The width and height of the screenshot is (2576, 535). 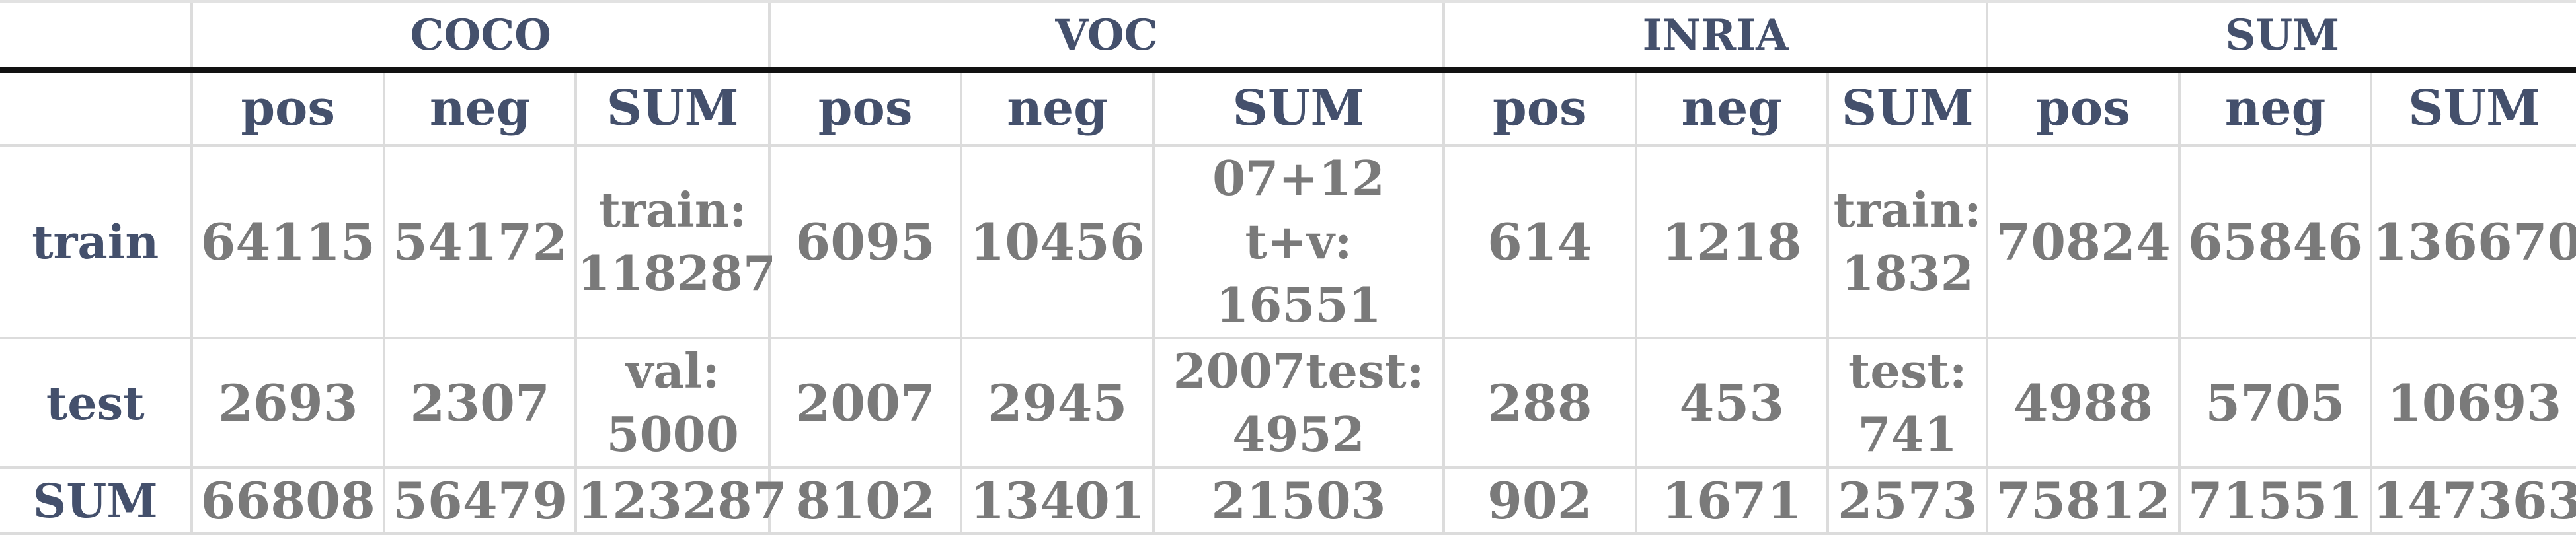 What do you see at coordinates (97, 107) in the screenshot?
I see `subheader-corner-cell` at bounding box center [97, 107].